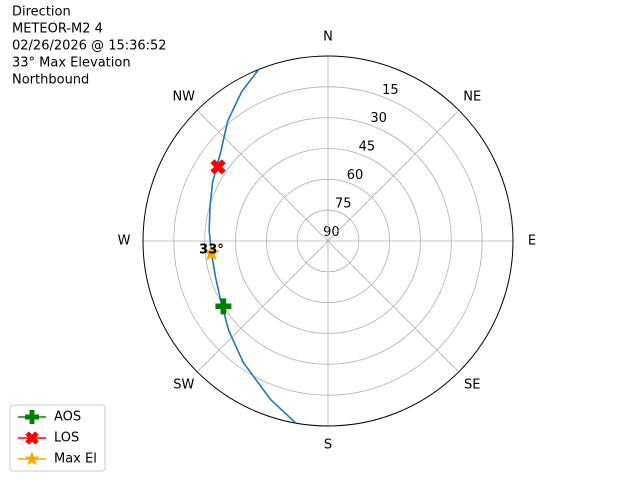 This screenshot has height=480, width=640. What do you see at coordinates (89, 46) in the screenshot?
I see `title-line: 02/26/2026 @ 15:36:52` at bounding box center [89, 46].